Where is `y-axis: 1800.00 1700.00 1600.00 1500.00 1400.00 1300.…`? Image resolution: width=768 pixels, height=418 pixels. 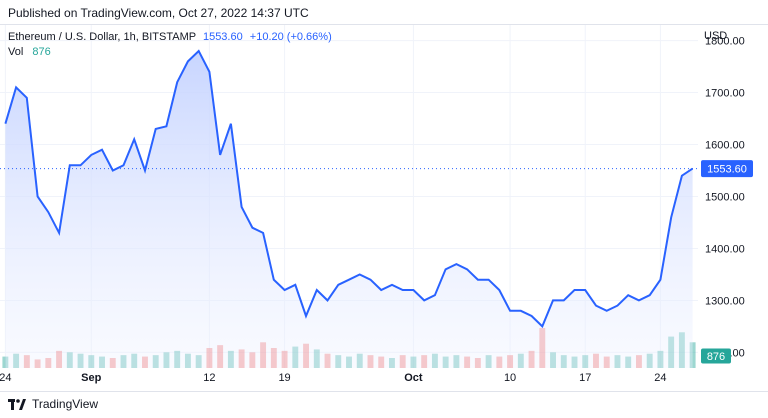 y-axis: 1800.00 1700.00 1600.00 1500.00 1400.00 1300.… is located at coordinates (725, 198).